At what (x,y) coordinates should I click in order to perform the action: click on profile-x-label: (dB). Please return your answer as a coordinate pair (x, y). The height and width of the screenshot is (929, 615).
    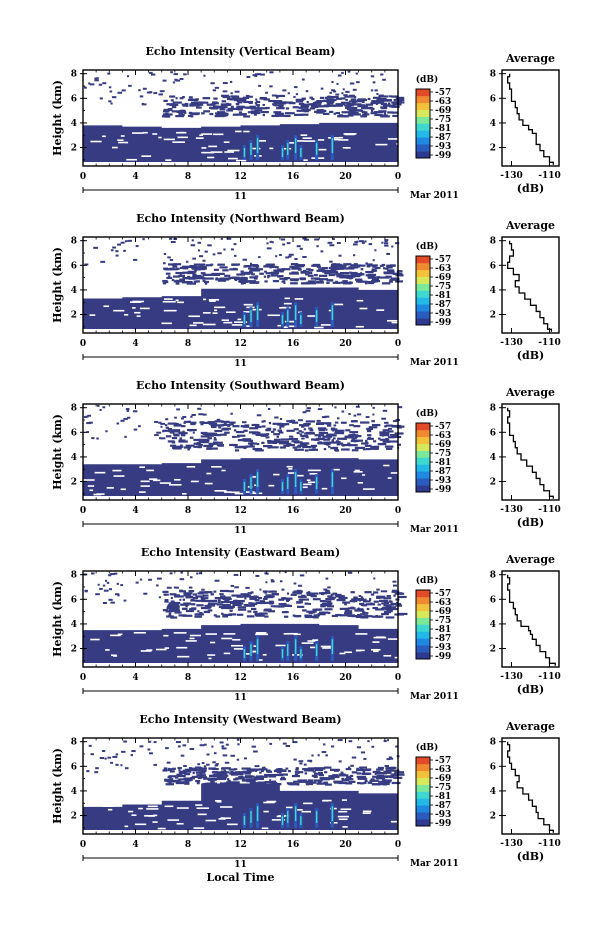
    Looking at the image, I should click on (530, 856).